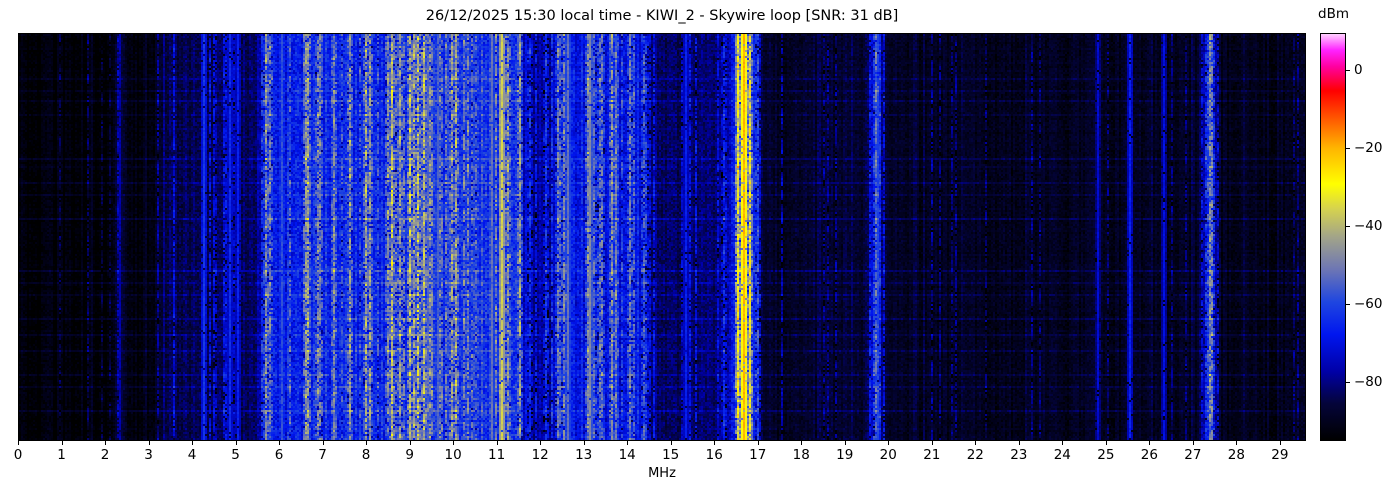 The image size is (1400, 500). What do you see at coordinates (1280, 455) in the screenshot?
I see `x-axis-tick-label: 29` at bounding box center [1280, 455].